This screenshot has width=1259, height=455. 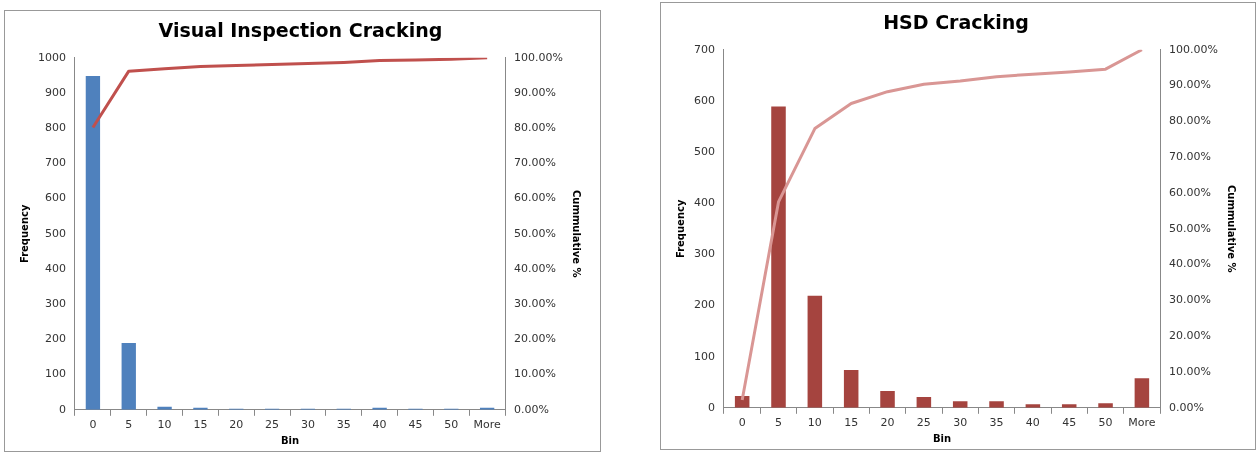 What do you see at coordinates (55, 92) in the screenshot?
I see `y-tick-label: 900` at bounding box center [55, 92].